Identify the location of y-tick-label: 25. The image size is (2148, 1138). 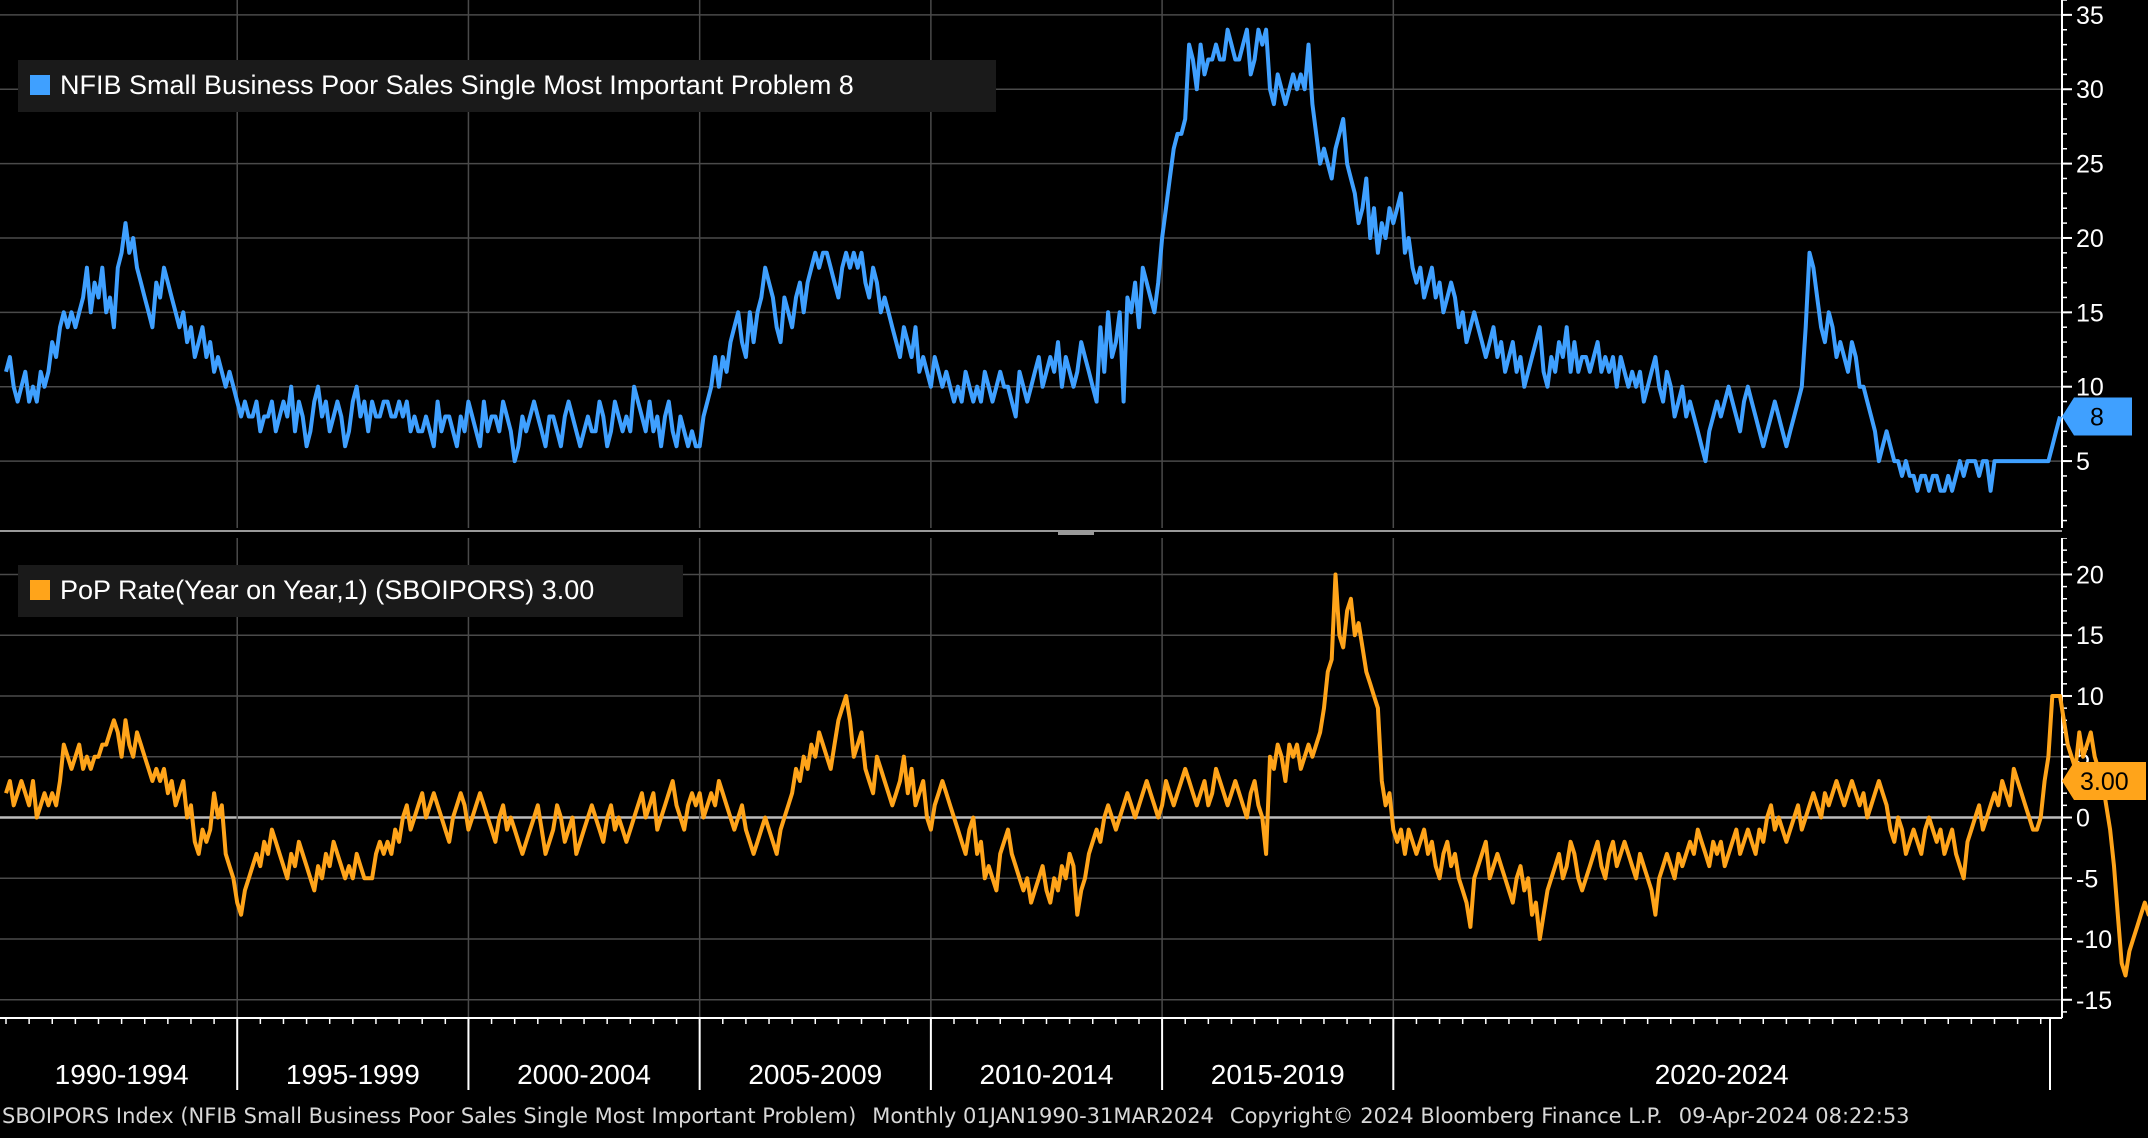
(2090, 165).